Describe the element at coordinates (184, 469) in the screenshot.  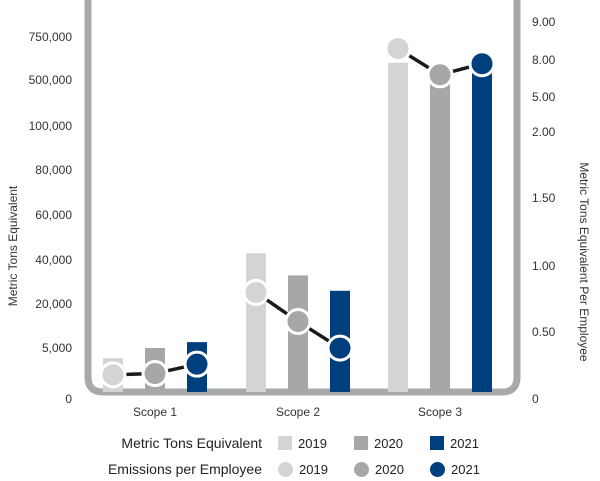
I see `legend-dots-title: Emissions per Employee` at that location.